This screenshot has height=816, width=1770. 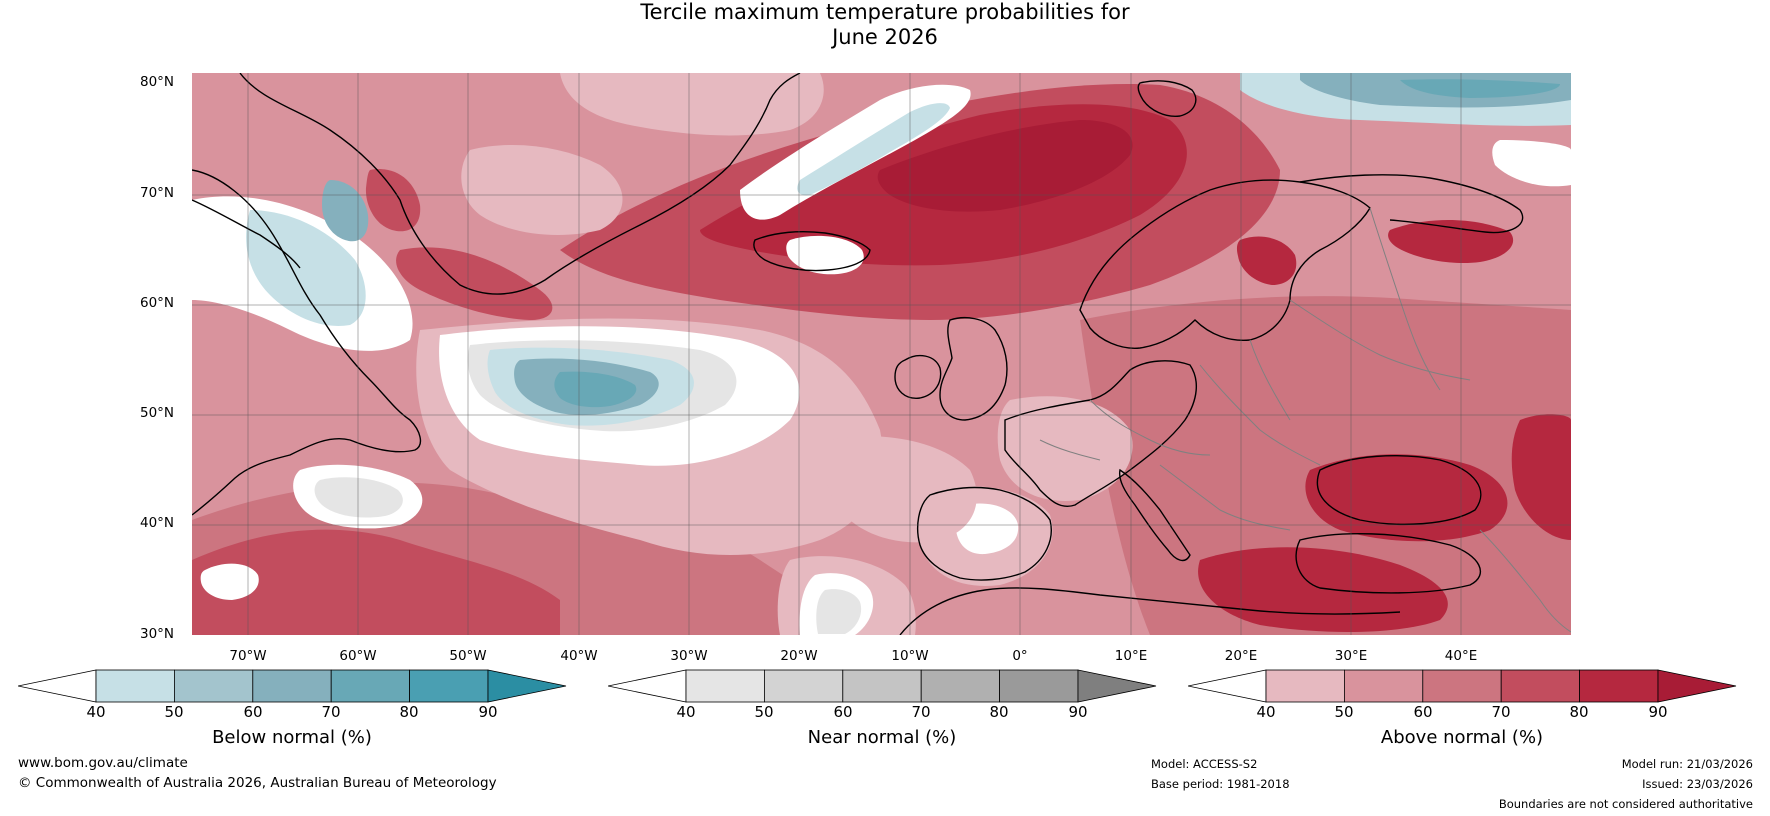 I want to click on below-swatch-max, so click(x=527, y=686).